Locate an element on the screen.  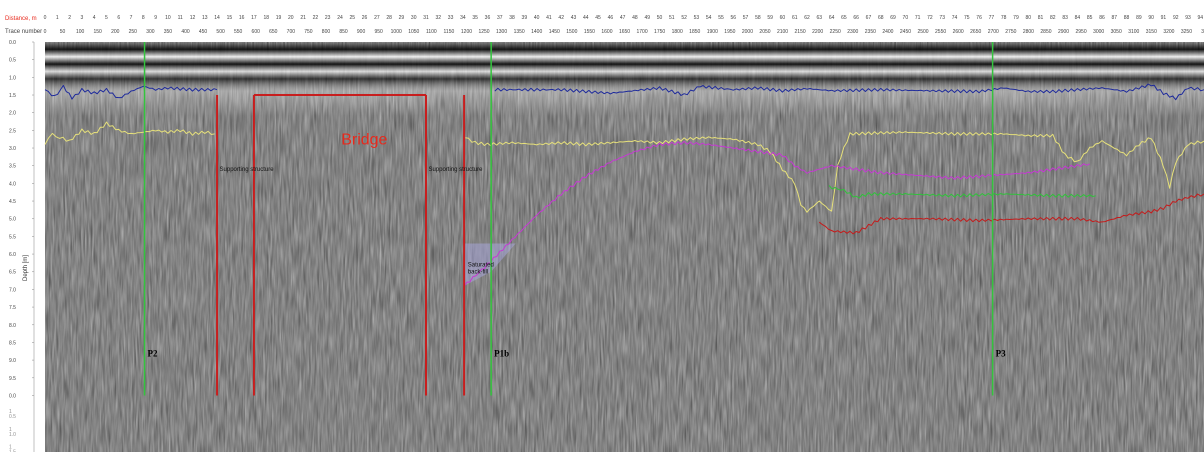
distance-tick: 15 is located at coordinates (230, 18).